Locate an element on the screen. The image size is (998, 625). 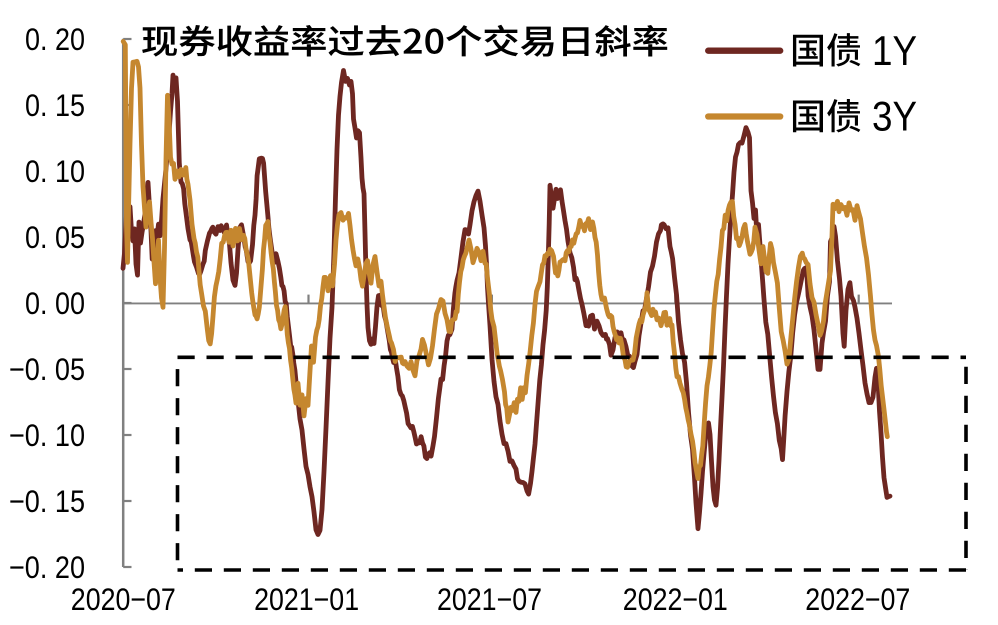
svg-text: 2021−07 is located at coordinates (489, 599).